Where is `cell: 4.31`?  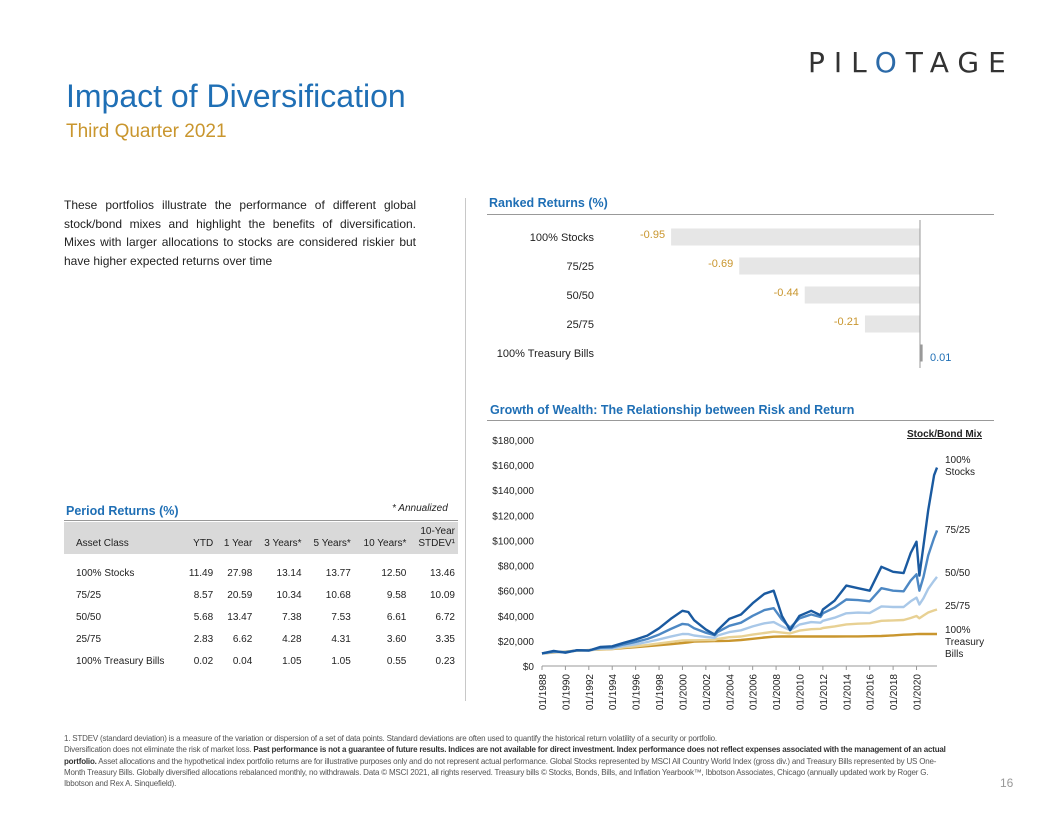
cell: 4.31 is located at coordinates (341, 639).